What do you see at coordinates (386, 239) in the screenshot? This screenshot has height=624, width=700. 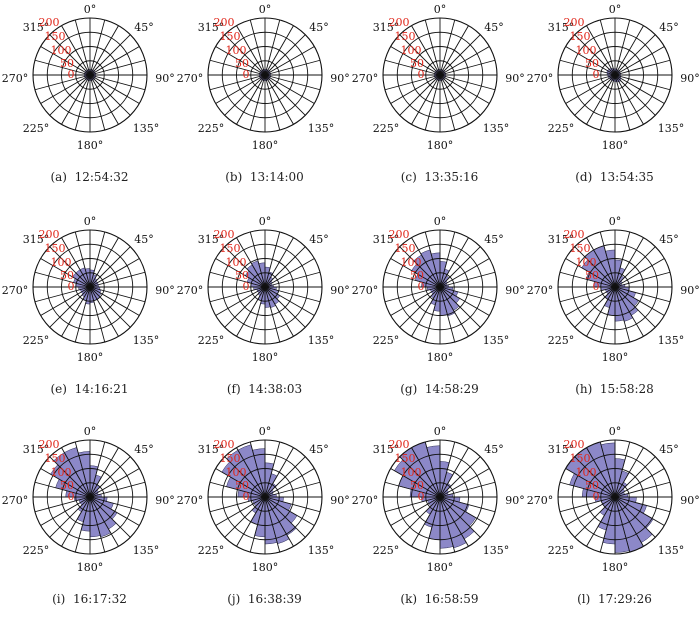 I see `angle-tick-label: 315°` at bounding box center [386, 239].